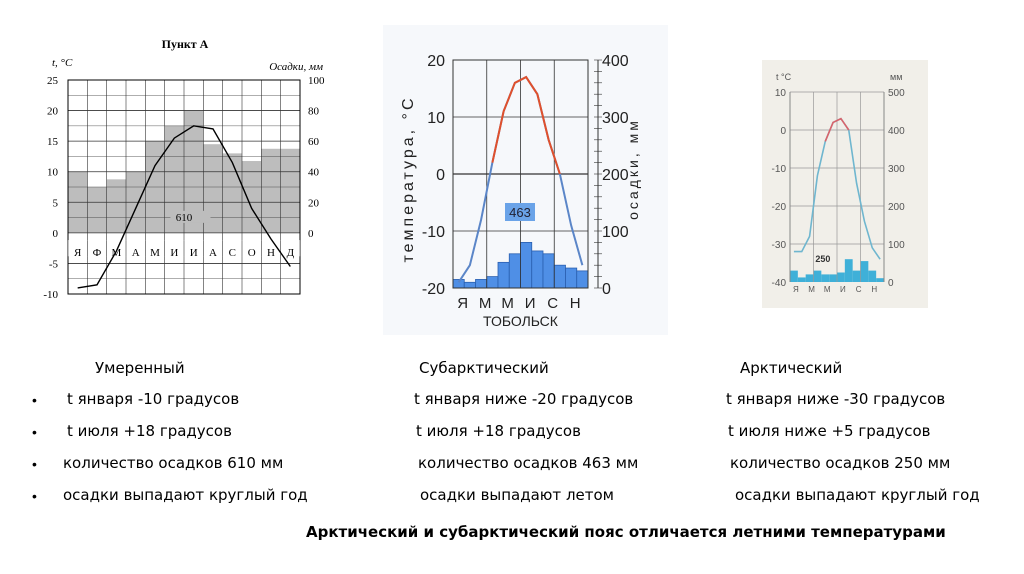 The width and height of the screenshot is (1024, 574). Describe the element at coordinates (857, 495) in the screenshot. I see `arctic-item: осадки выпадают круглый год` at that location.